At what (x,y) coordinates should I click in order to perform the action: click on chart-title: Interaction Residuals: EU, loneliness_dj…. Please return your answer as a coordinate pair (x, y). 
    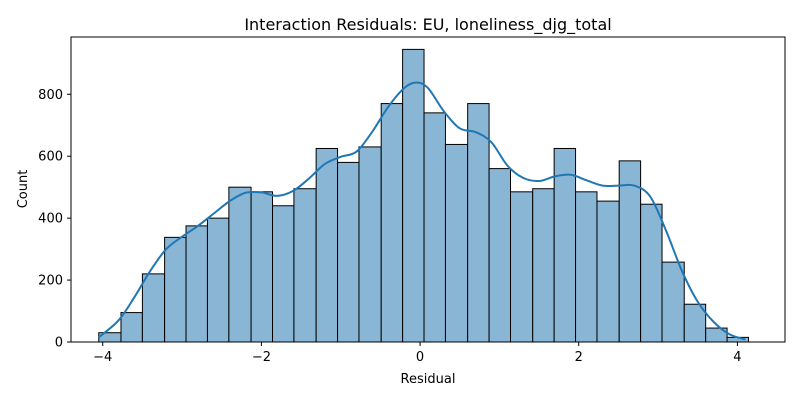
    Looking at the image, I should click on (427, 25).